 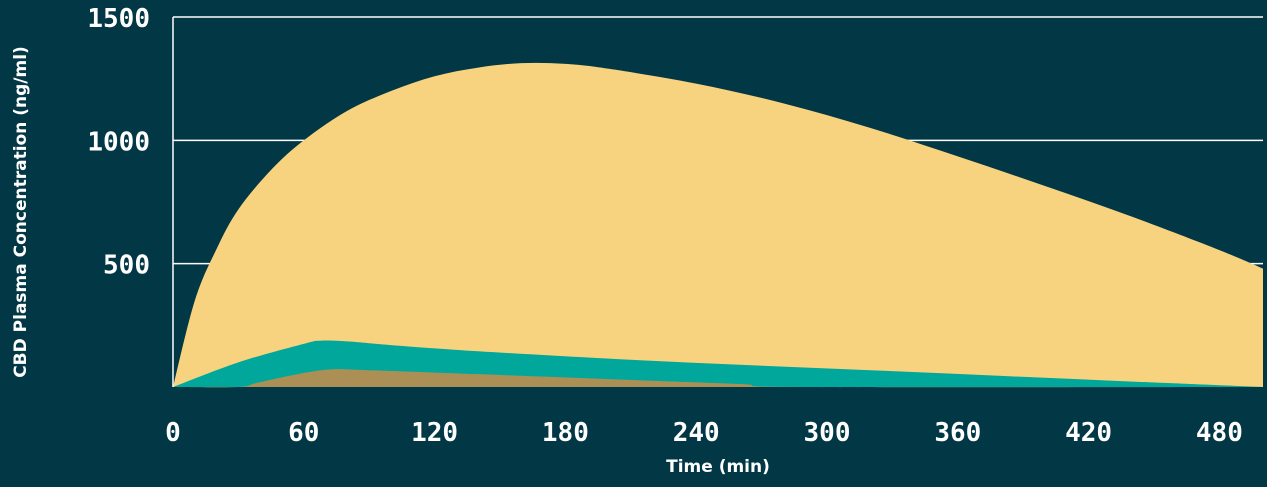 I want to click on x-tick-label: 120, so click(x=434, y=433).